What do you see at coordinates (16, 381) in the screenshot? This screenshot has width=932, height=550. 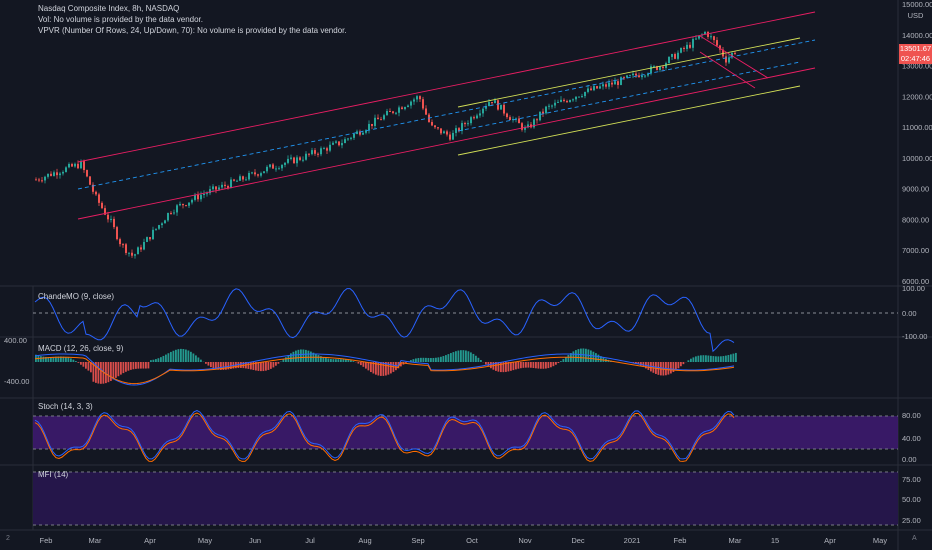 I see `macd-axis-label: -400.00` at bounding box center [16, 381].